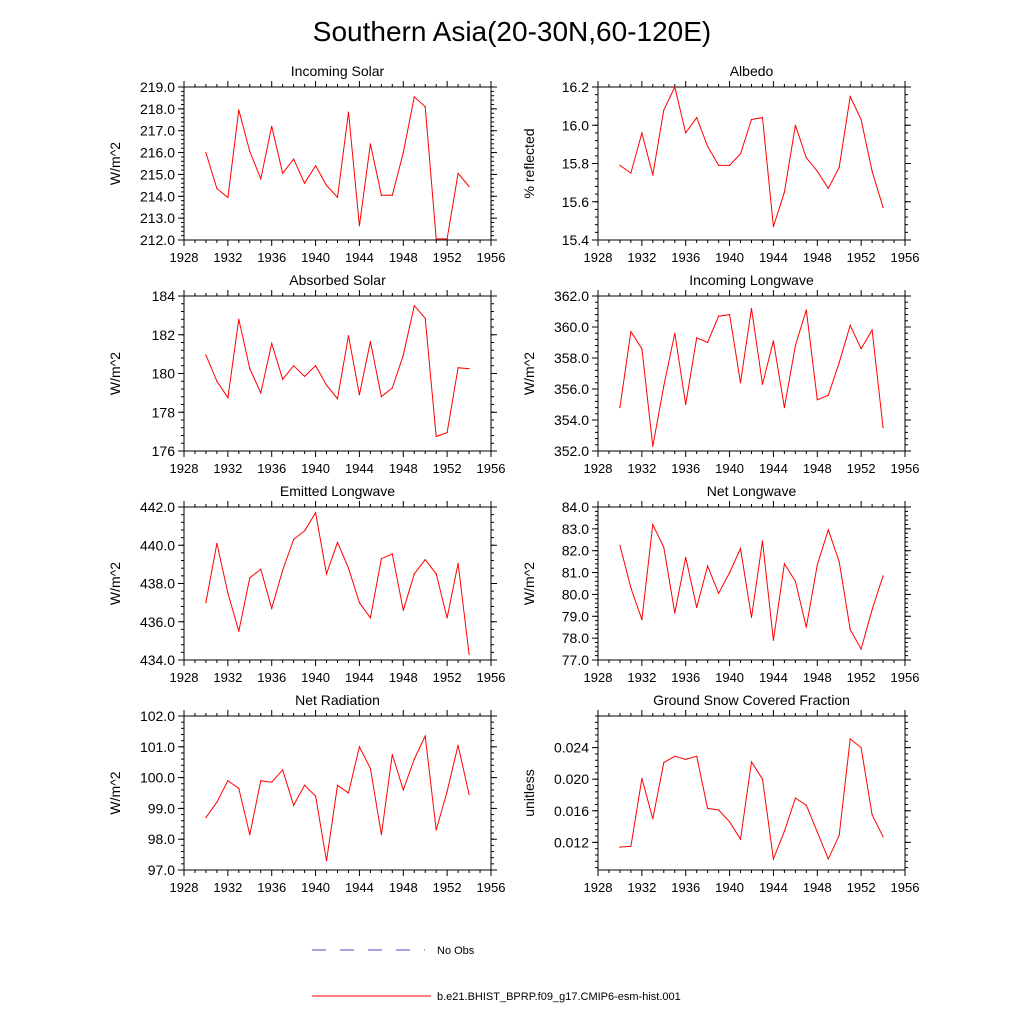 This screenshot has width=1024, height=1029. I want to click on panel-title: Incoming Solar, so click(338, 71).